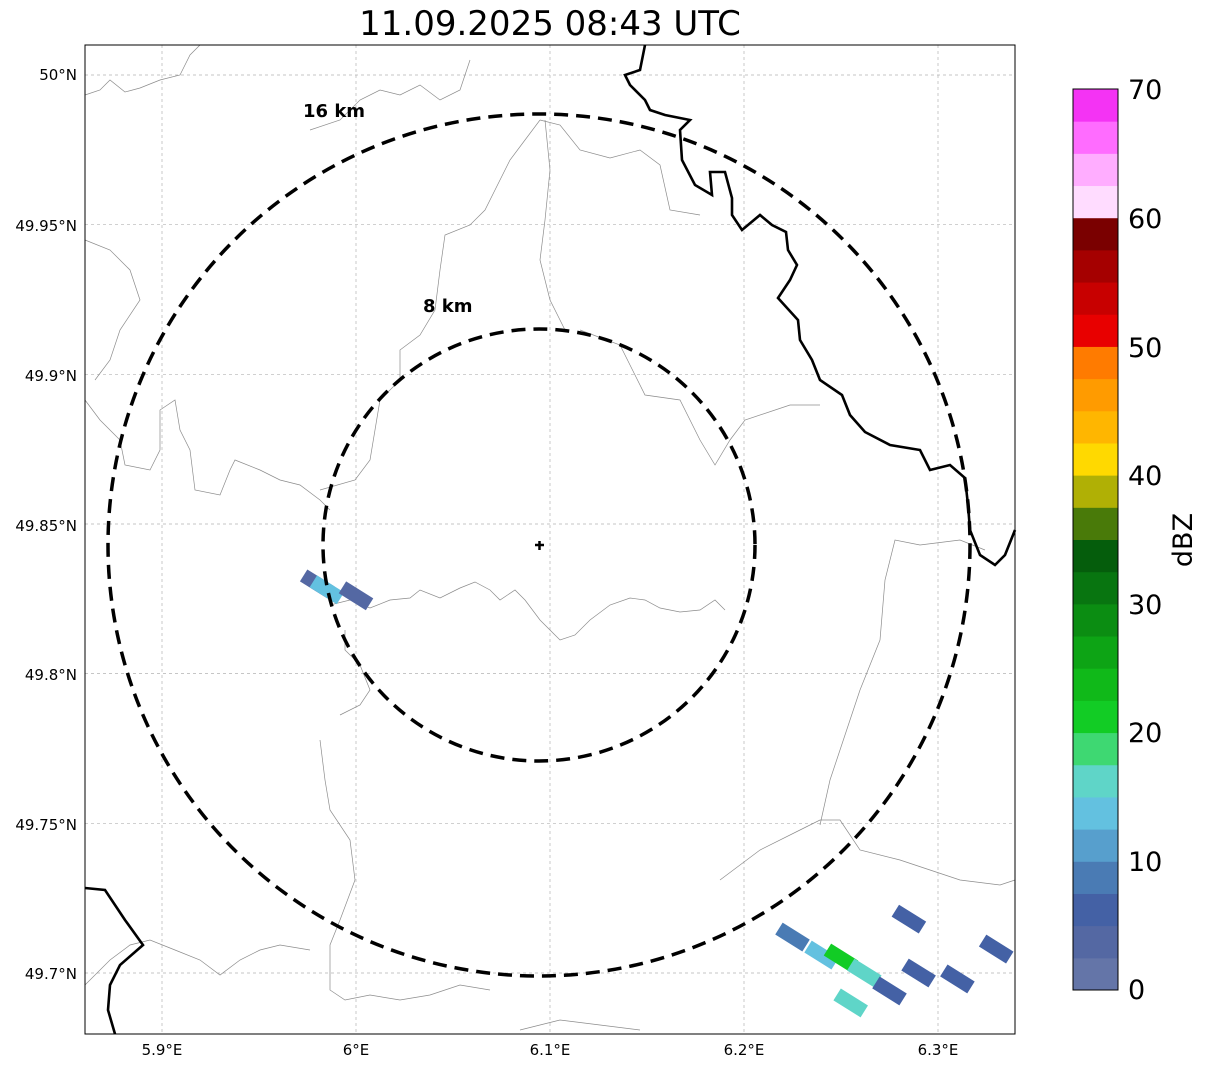  Describe the element at coordinates (162, 1050) in the screenshot. I see `lon-tick: 5.9°E` at that location.